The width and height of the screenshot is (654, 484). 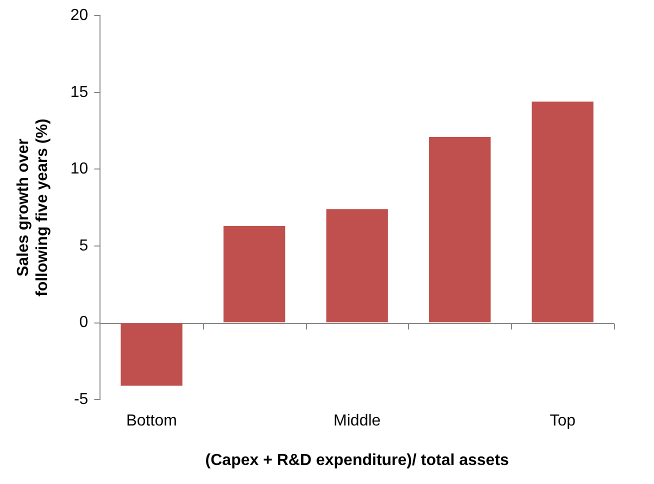 What do you see at coordinates (79, 92) in the screenshot?
I see `y-tick-label: 15` at bounding box center [79, 92].